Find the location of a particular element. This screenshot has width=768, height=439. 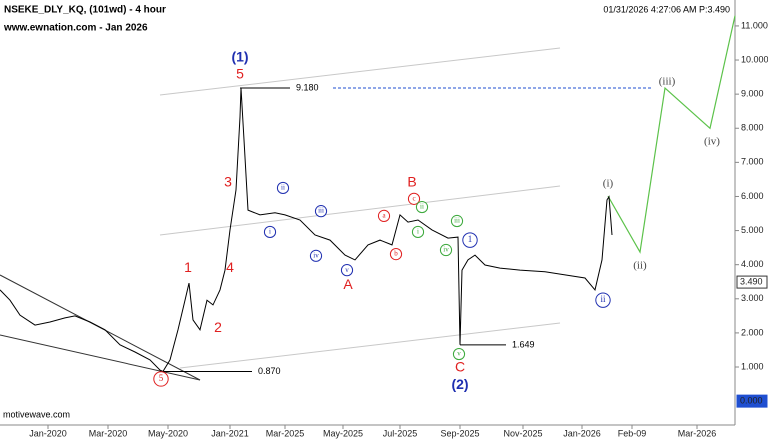

y-tick-label: 8.000 is located at coordinates (752, 128).